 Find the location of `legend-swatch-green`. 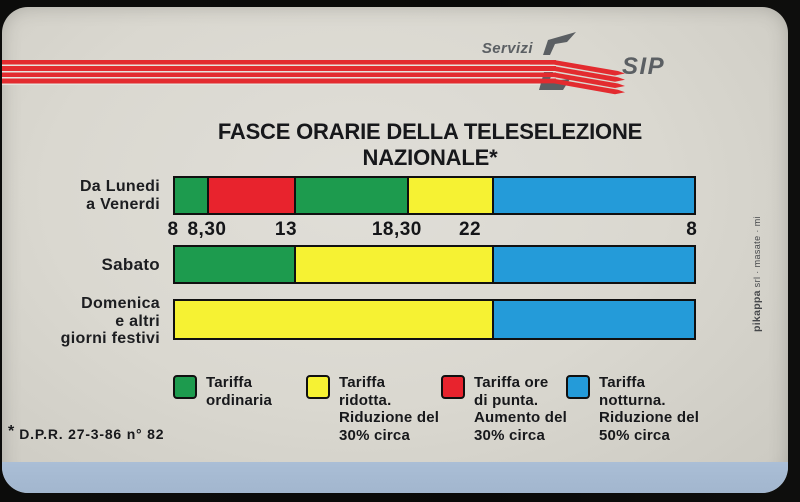

legend-swatch-green is located at coordinates (185, 387).